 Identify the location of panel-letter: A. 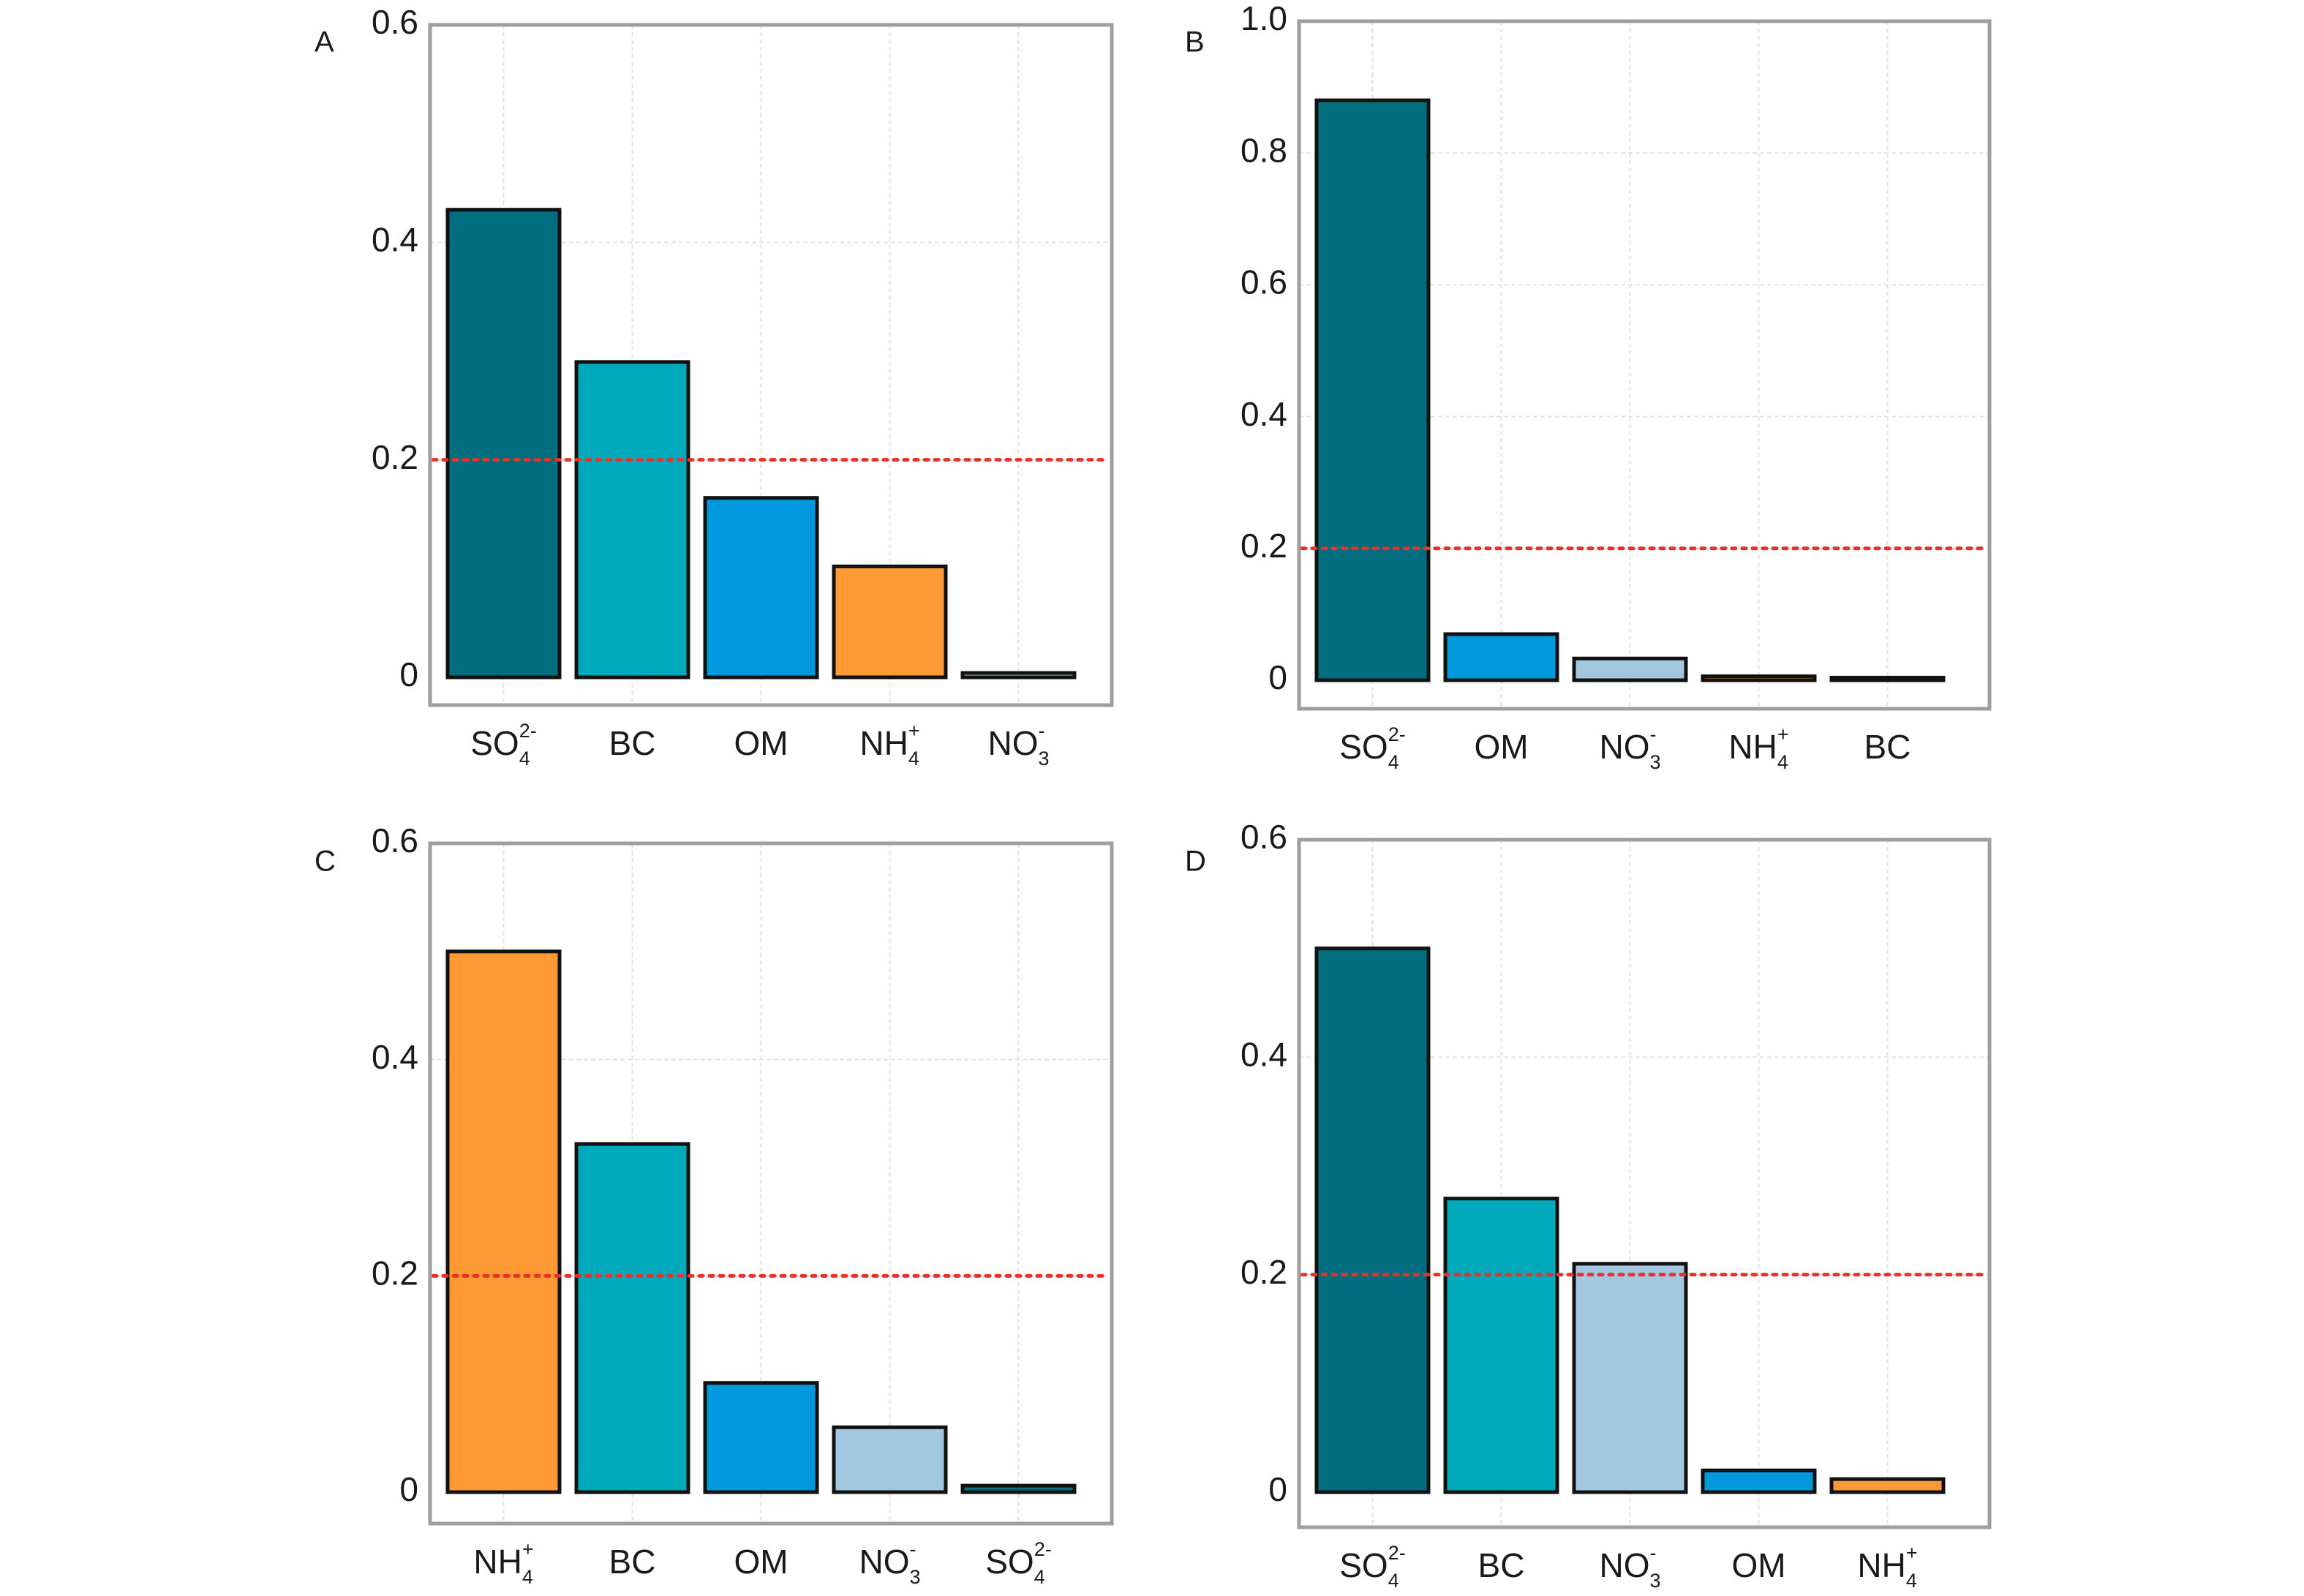
(324, 43).